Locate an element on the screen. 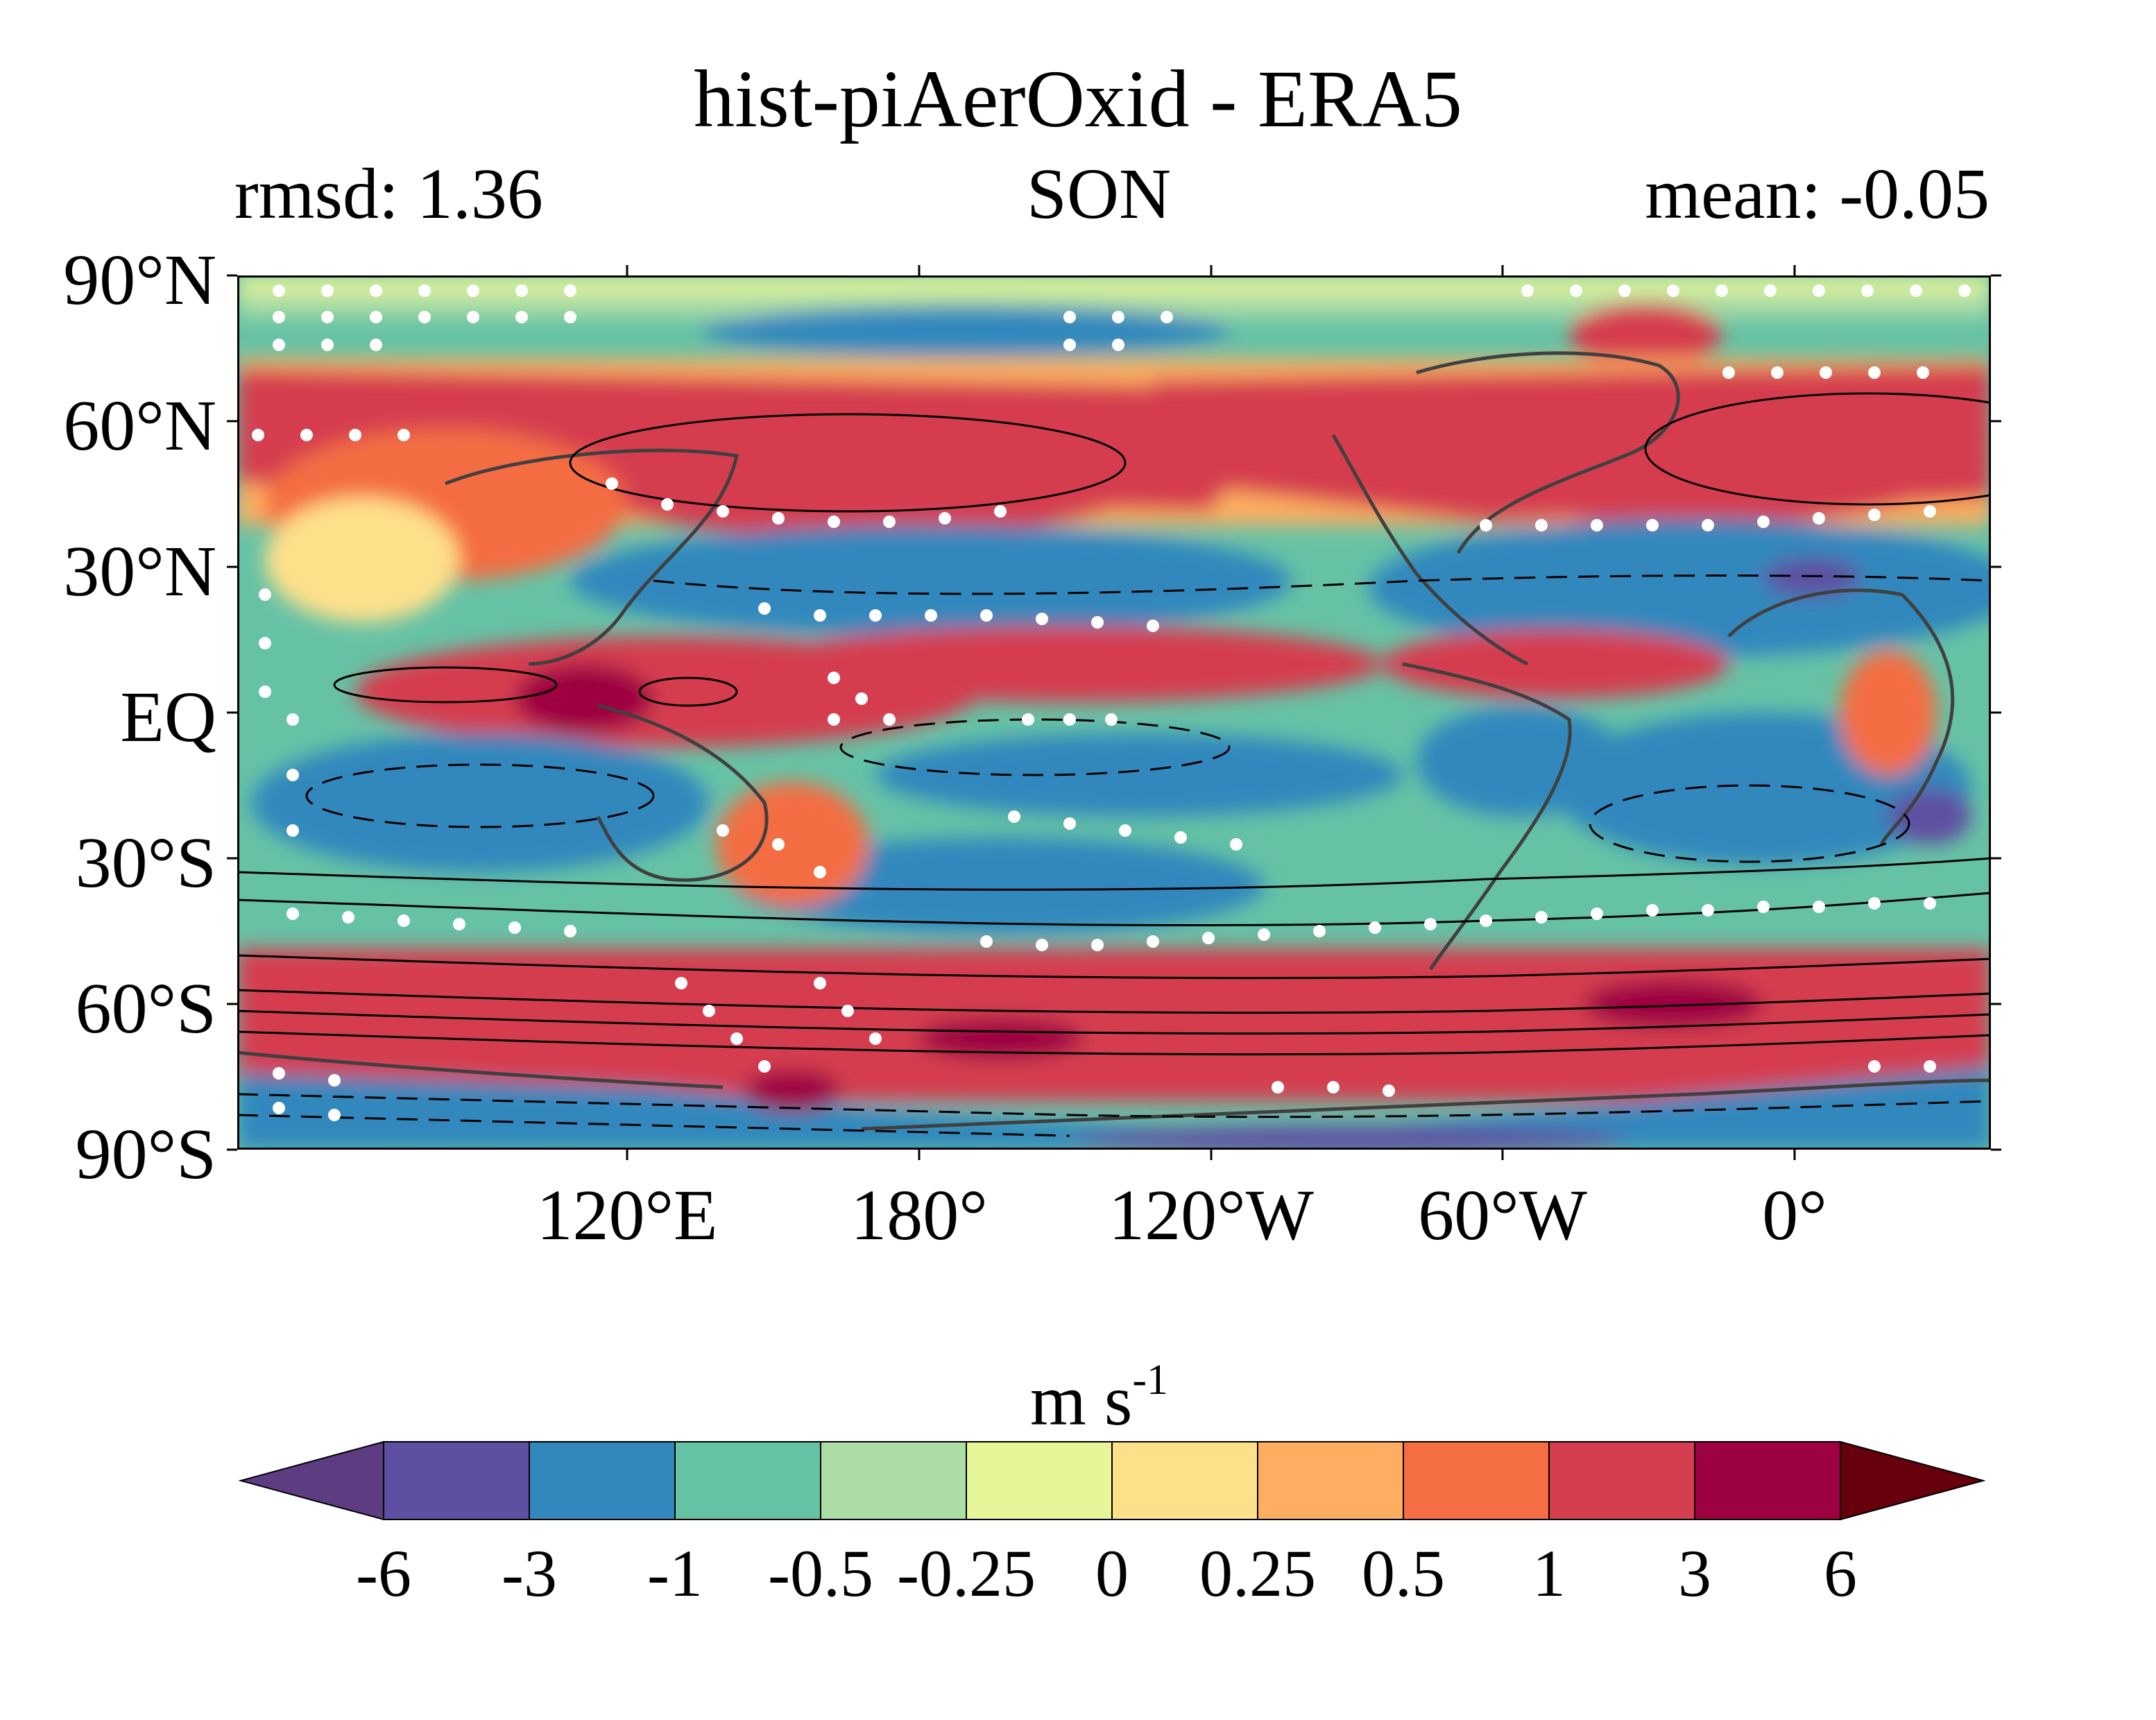 The height and width of the screenshot is (1720, 2156). colorbar-over-arrow is located at coordinates (1913, 1480).